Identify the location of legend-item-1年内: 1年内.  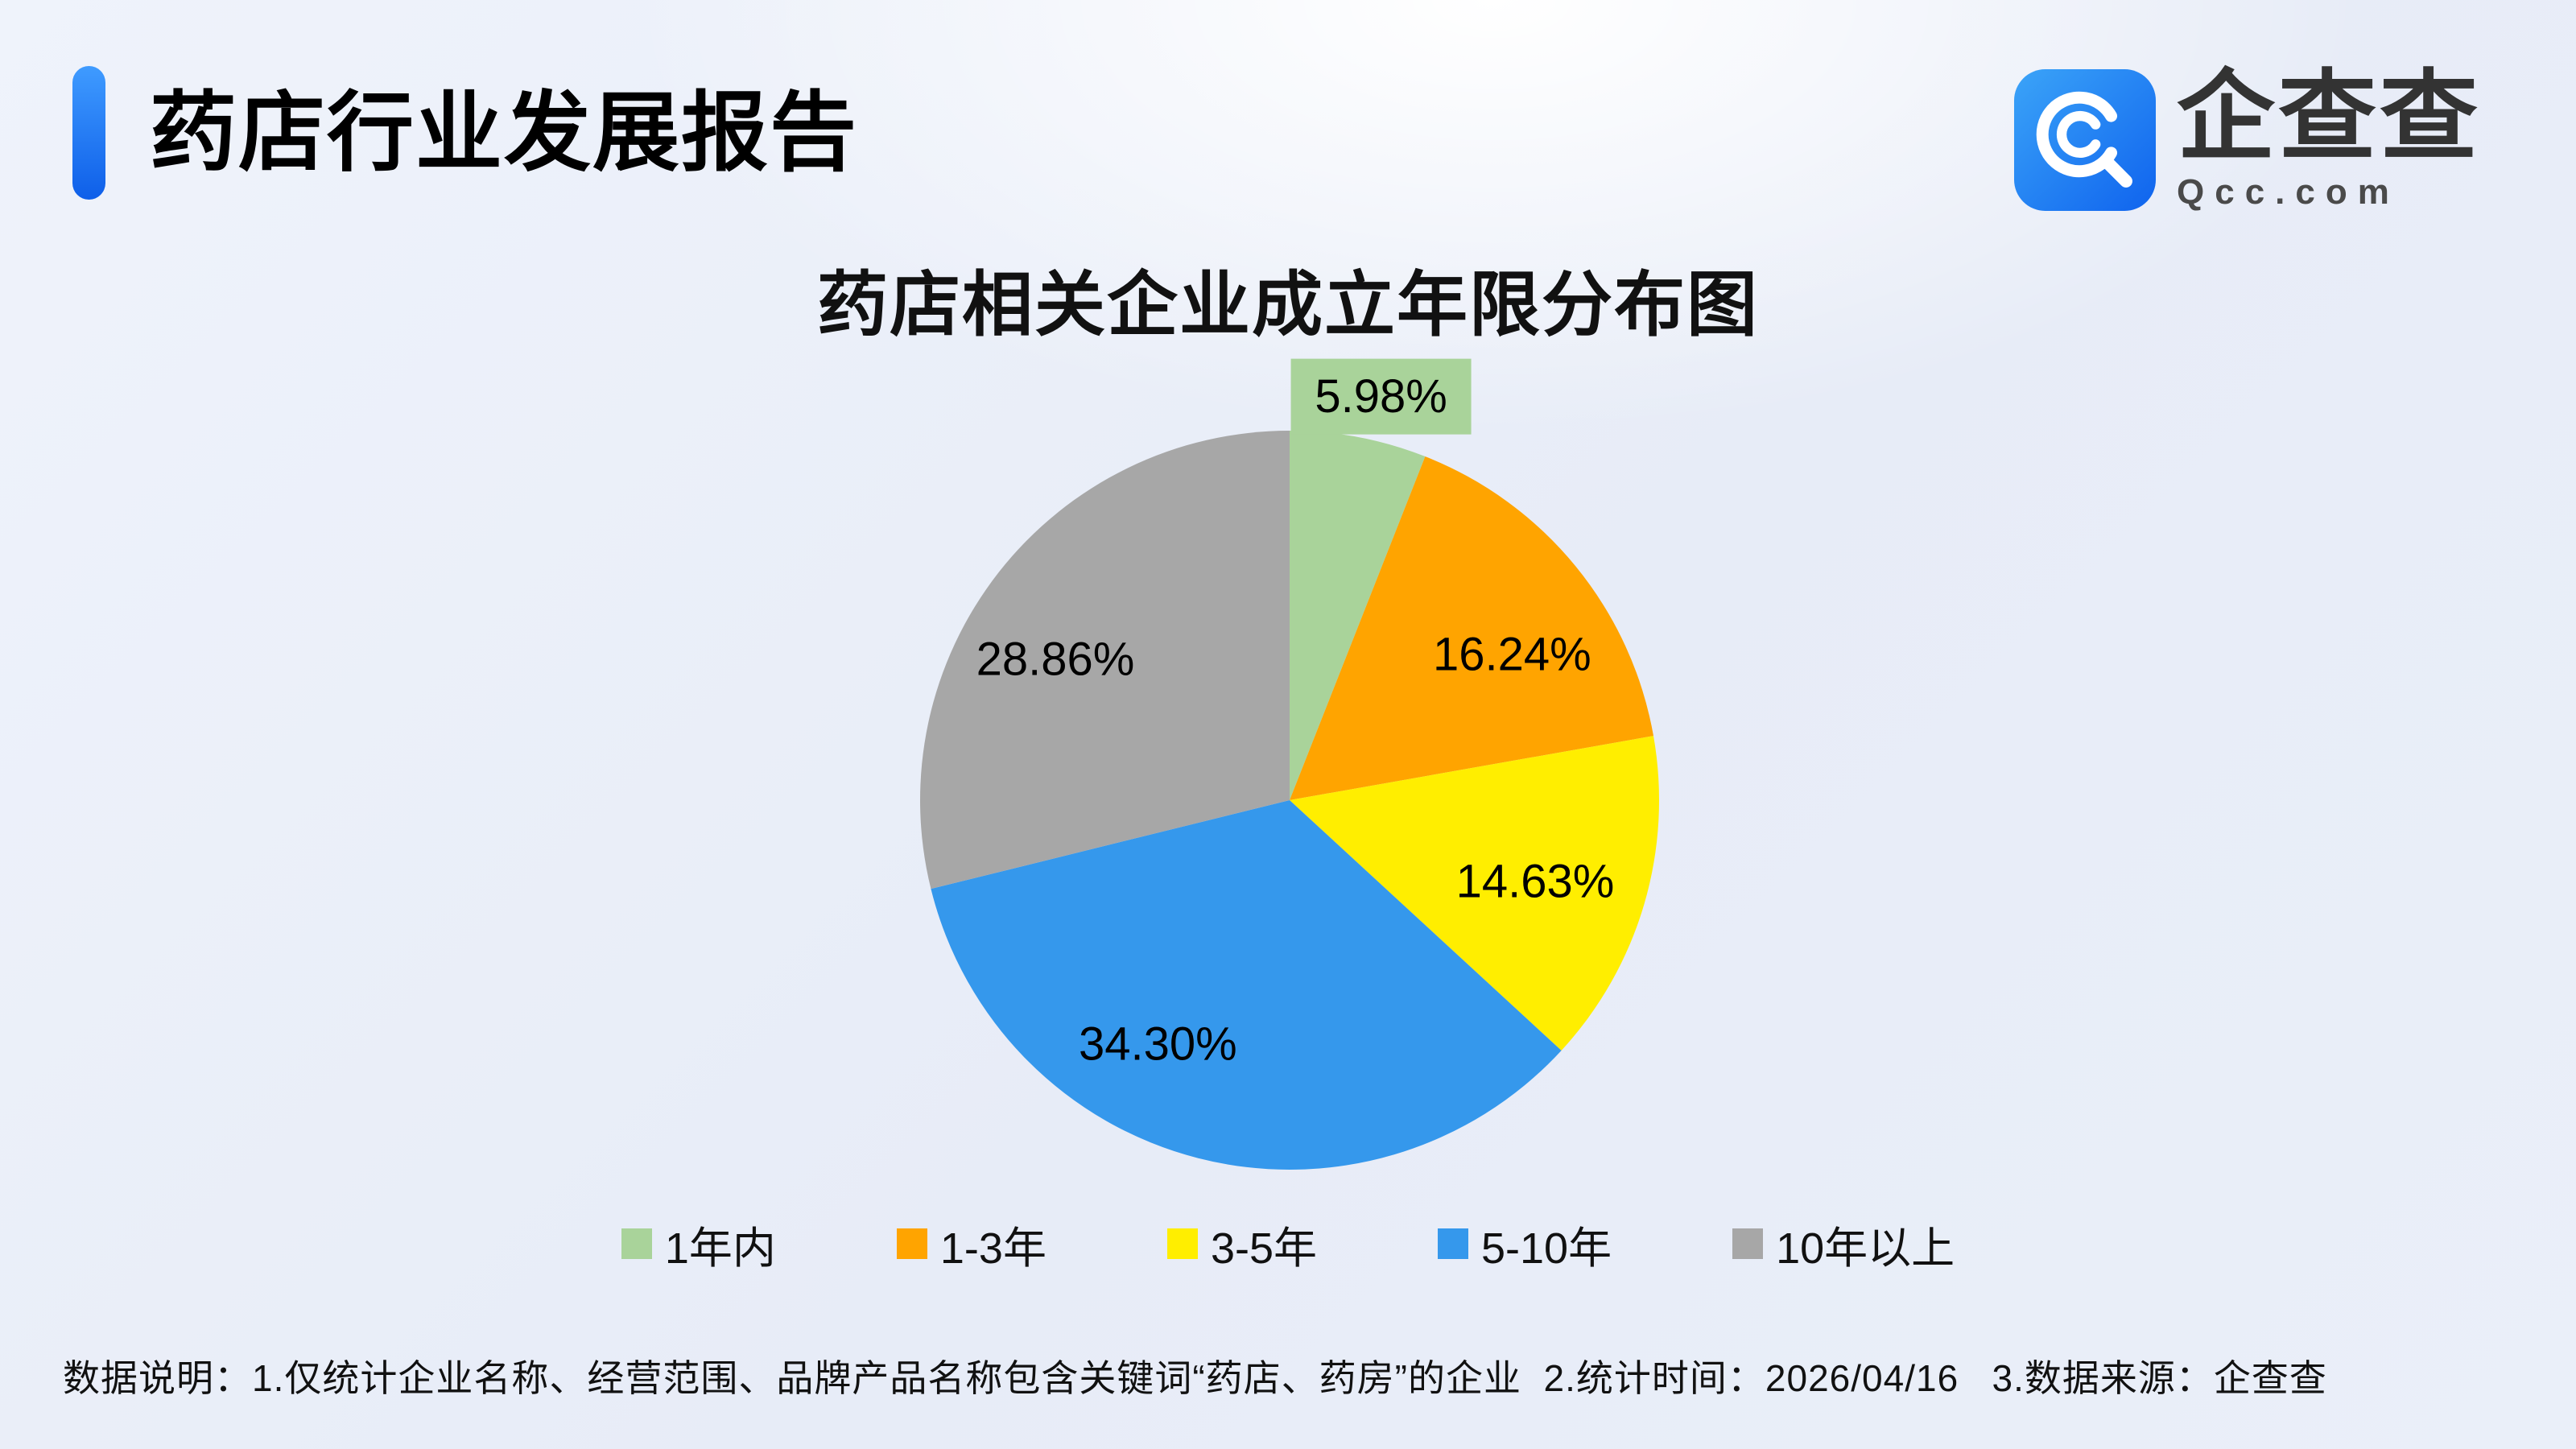
(698, 1244).